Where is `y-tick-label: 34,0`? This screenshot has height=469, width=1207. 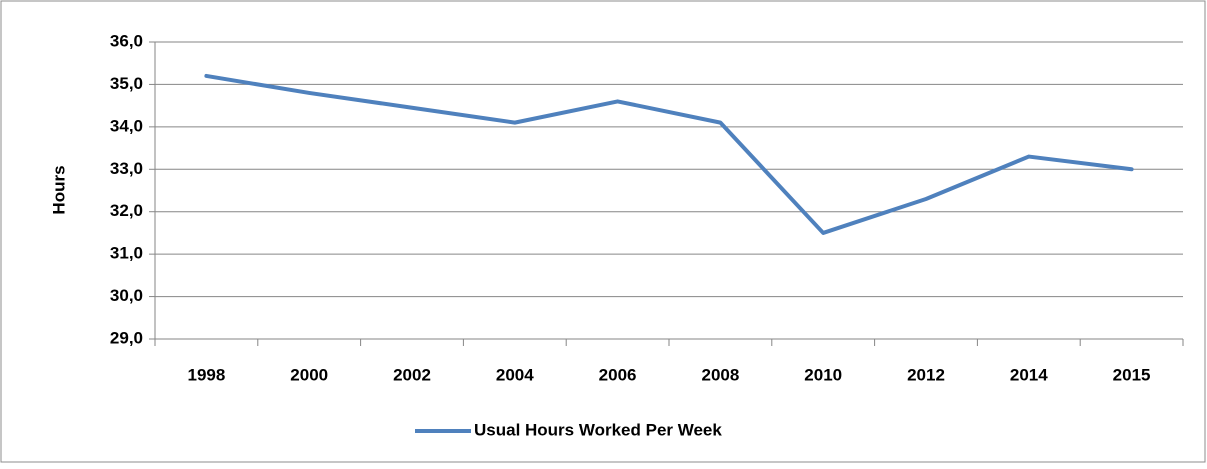
y-tick-label: 34,0 is located at coordinates (126, 125).